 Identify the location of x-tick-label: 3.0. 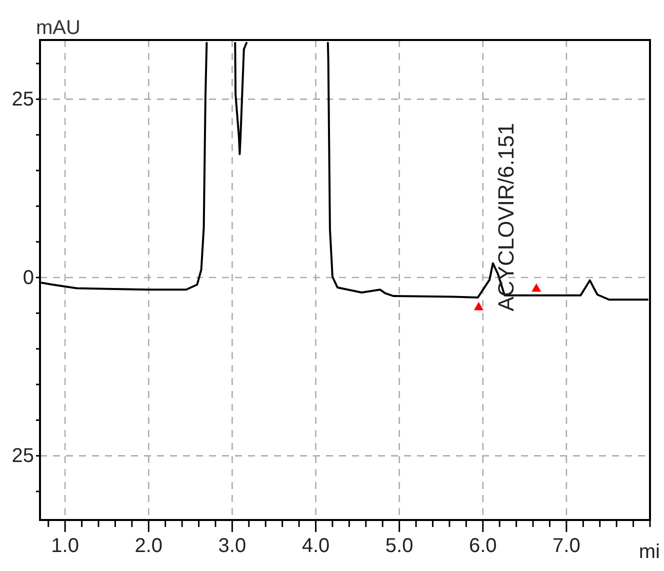
(232, 546).